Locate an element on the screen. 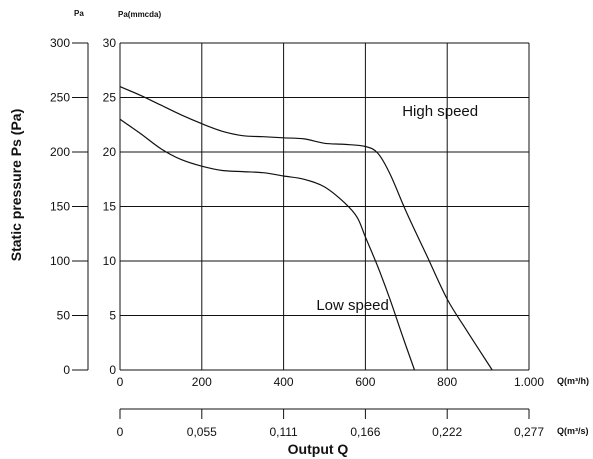 This screenshot has width=593, height=459. pa-tick-label: 50 is located at coordinates (64, 316).